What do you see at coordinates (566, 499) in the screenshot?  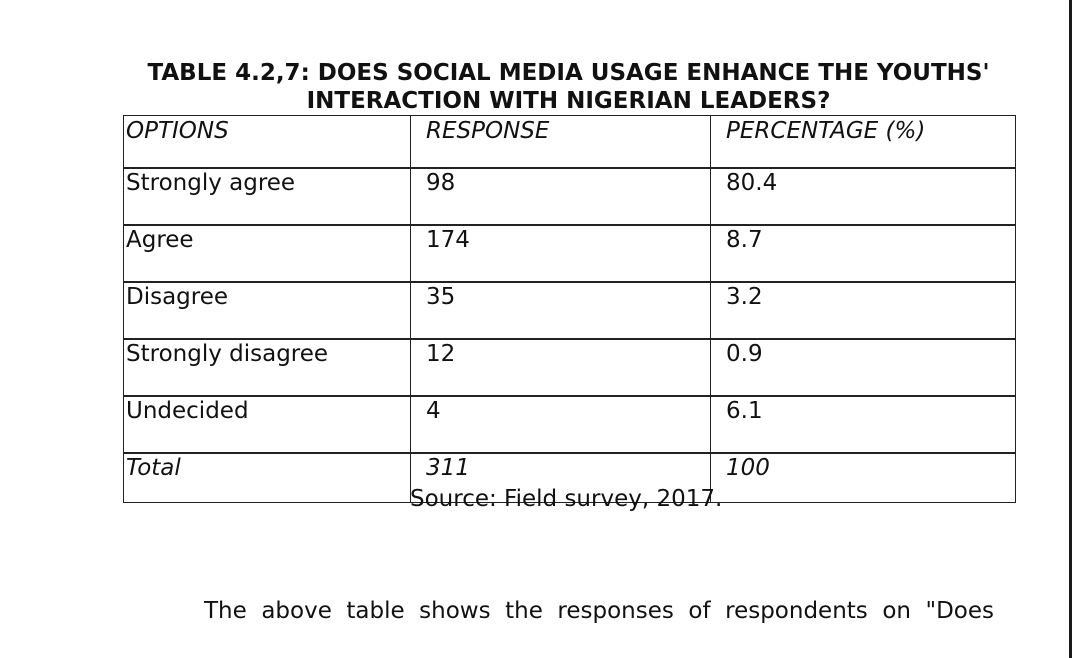 I see `source-note: Source: Field survey, 2017.` at bounding box center [566, 499].